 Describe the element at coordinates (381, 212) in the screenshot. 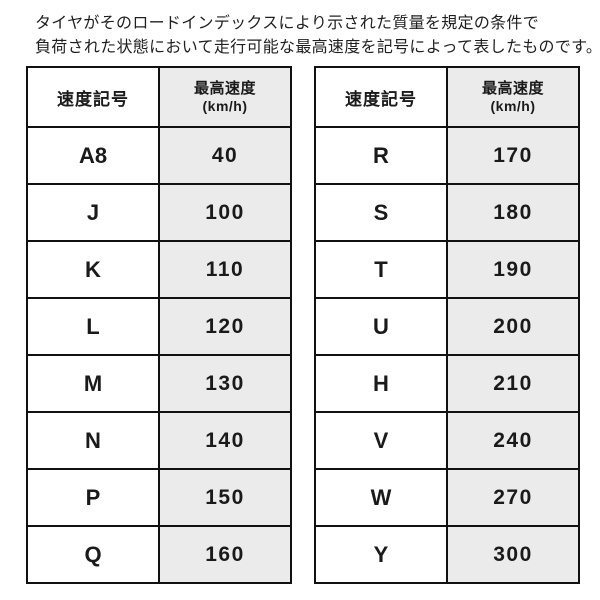

I see `speed-symbol-cell: S` at that location.